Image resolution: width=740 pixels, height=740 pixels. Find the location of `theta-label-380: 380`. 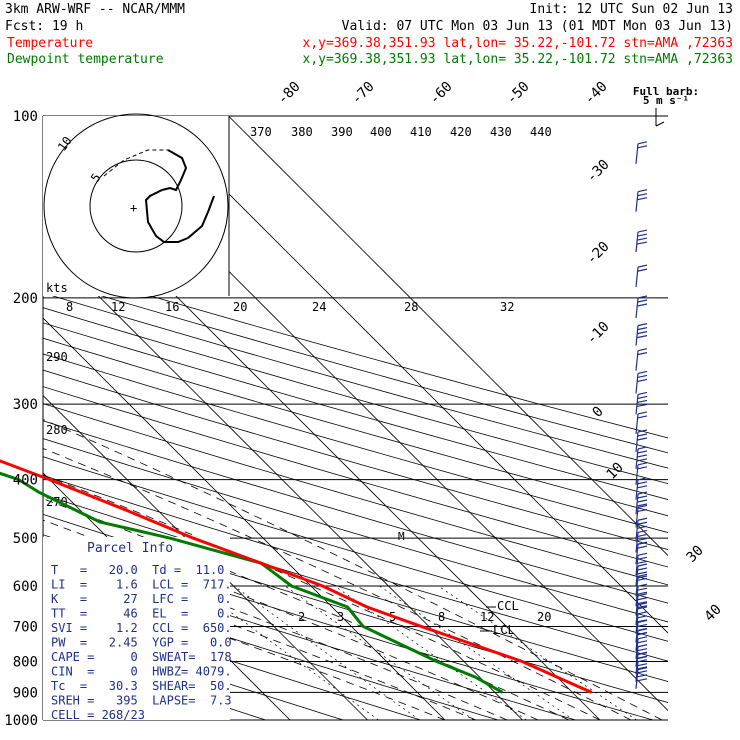

theta-label-380: 380 is located at coordinates (302, 132).